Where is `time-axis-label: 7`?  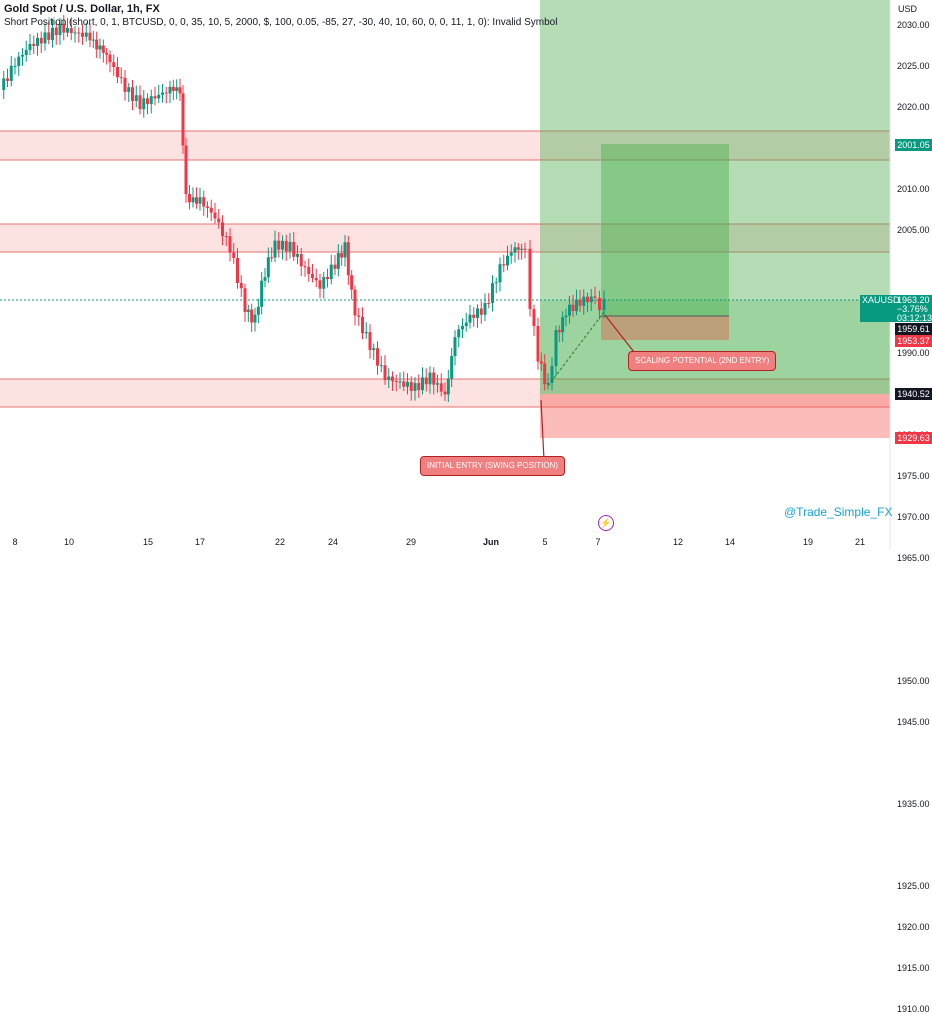
time-axis-label: 7 is located at coordinates (598, 542).